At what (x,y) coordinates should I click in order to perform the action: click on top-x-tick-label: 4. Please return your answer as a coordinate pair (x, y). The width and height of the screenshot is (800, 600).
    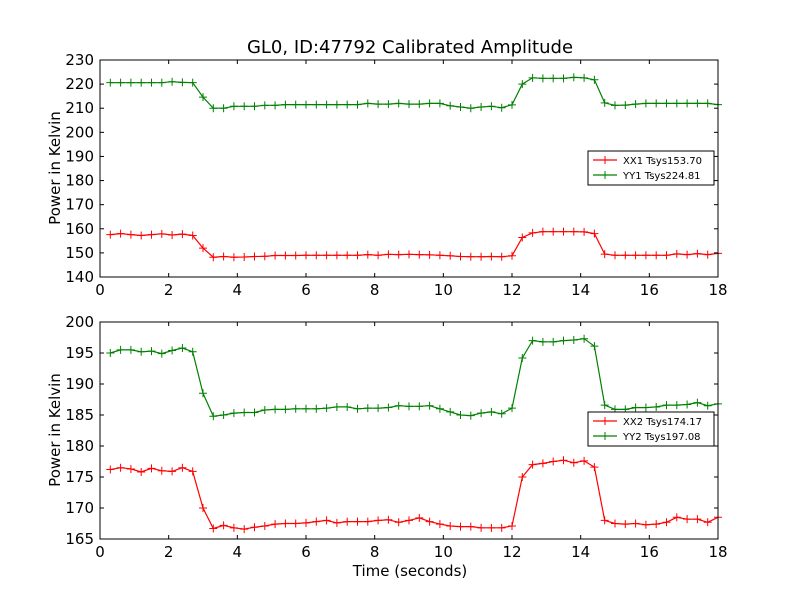
    Looking at the image, I should click on (238, 290).